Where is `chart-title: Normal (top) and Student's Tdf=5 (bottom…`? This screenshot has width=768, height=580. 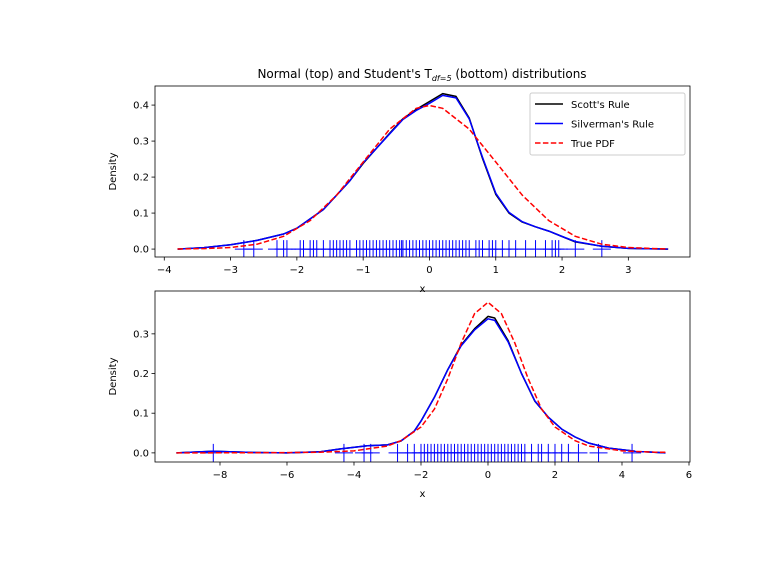 chart-title: Normal (top) and Student's Tdf=5 (bottom… is located at coordinates (421, 75).